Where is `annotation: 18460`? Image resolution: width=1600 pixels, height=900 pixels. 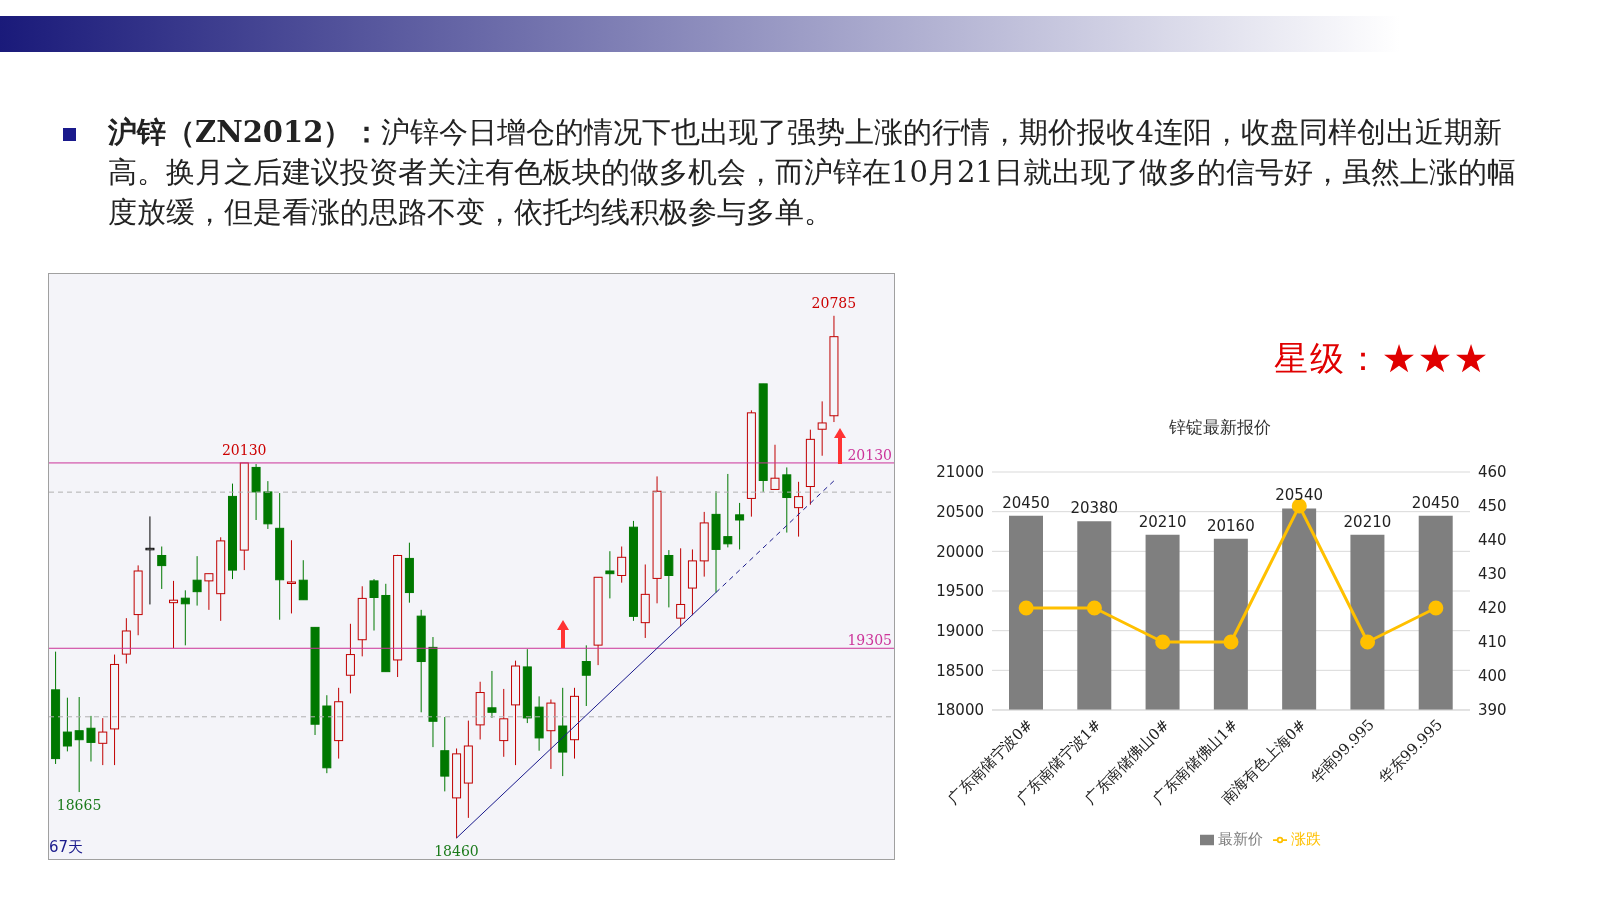
annotation: 18460 is located at coordinates (456, 851).